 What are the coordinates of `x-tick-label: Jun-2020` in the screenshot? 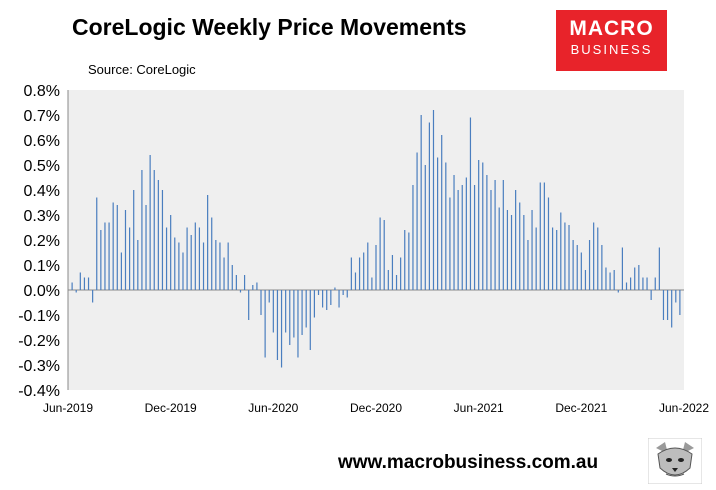 It's located at (273, 408).